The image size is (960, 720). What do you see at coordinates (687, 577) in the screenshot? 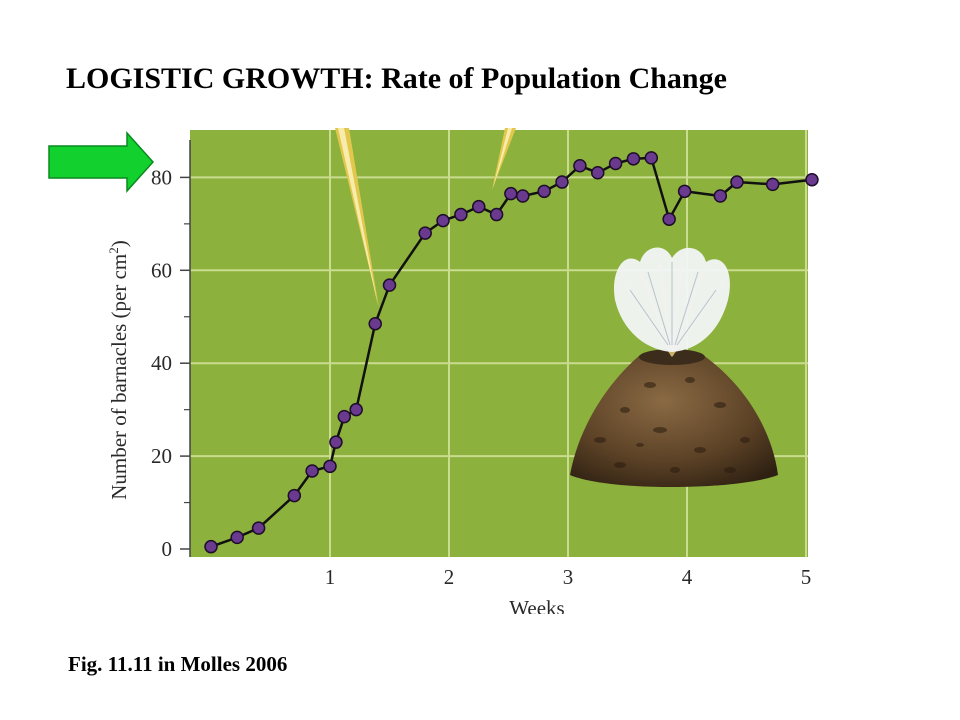
I see `x-tick-label-4: 4` at bounding box center [687, 577].